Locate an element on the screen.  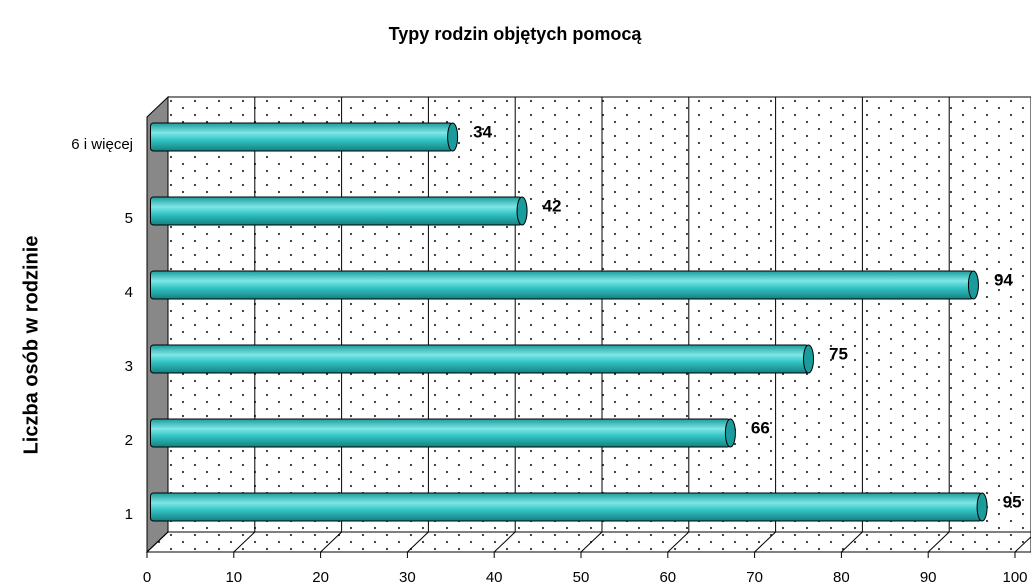
x-tick-label: 20 is located at coordinates (320, 577).